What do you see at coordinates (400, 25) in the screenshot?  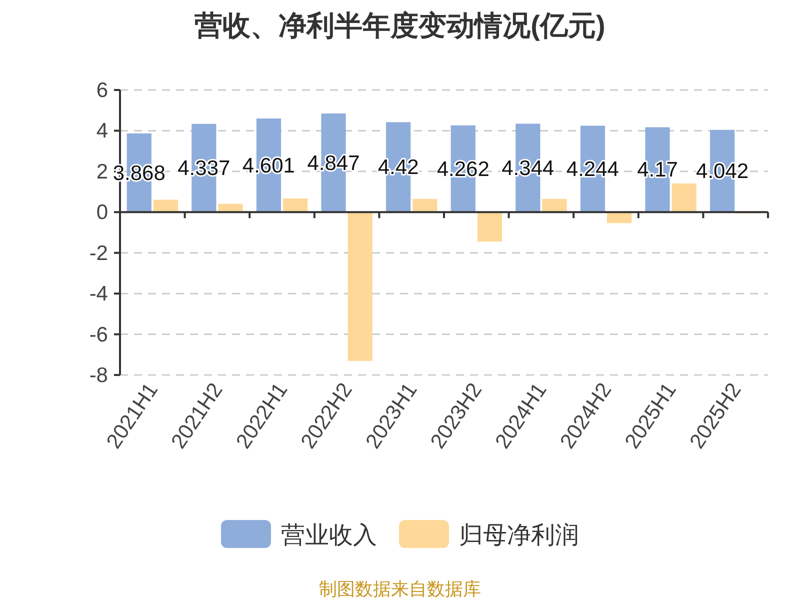 I see `title: 营收、净利半年度变动情况(亿元)` at bounding box center [400, 25].